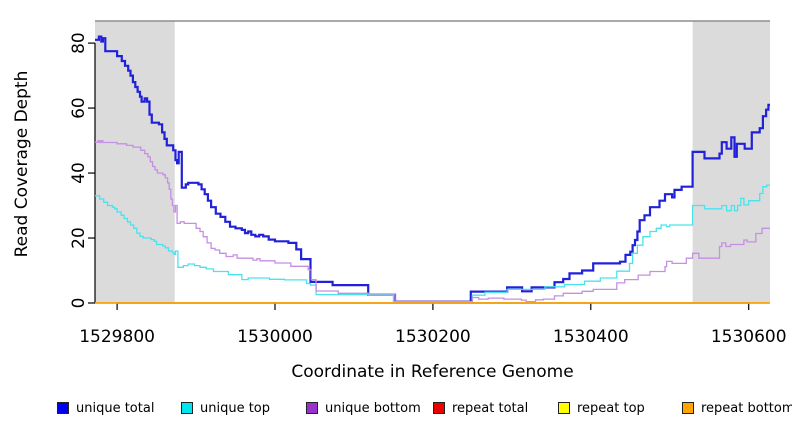 This screenshot has height=432, width=792. I want to click on y-axis-title: Read Coverage Depth, so click(22, 164).